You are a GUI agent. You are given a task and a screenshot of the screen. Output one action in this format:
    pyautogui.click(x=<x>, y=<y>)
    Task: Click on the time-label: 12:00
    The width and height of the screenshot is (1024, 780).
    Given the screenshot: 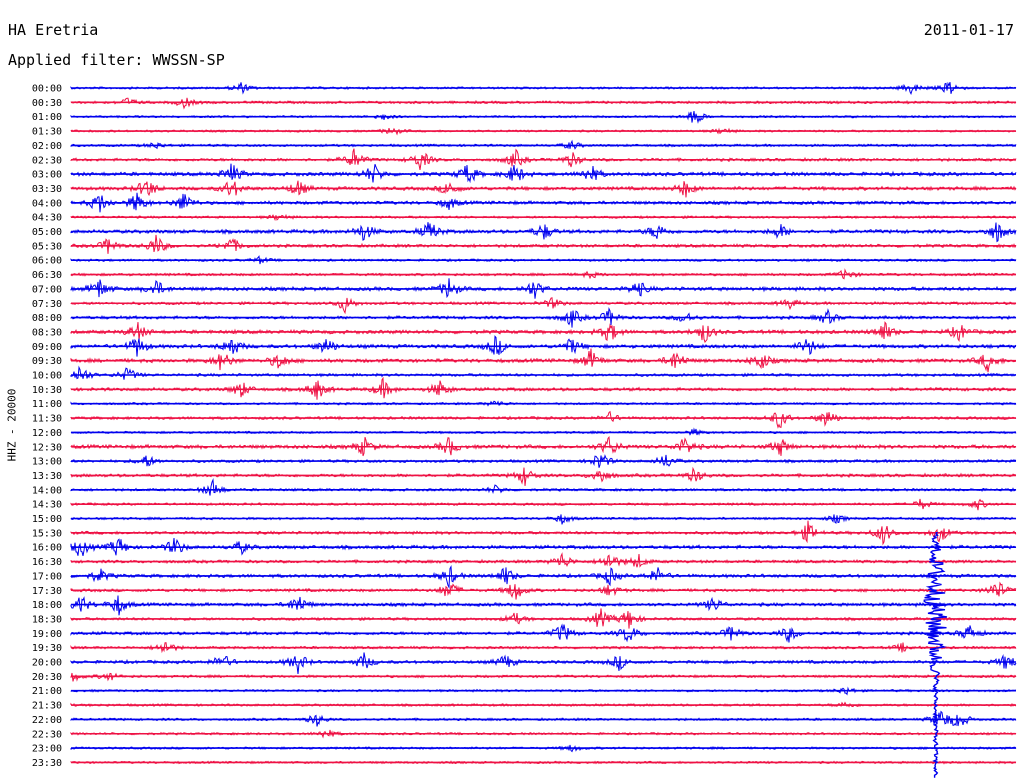 What is the action you would take?
    pyautogui.click(x=47, y=433)
    